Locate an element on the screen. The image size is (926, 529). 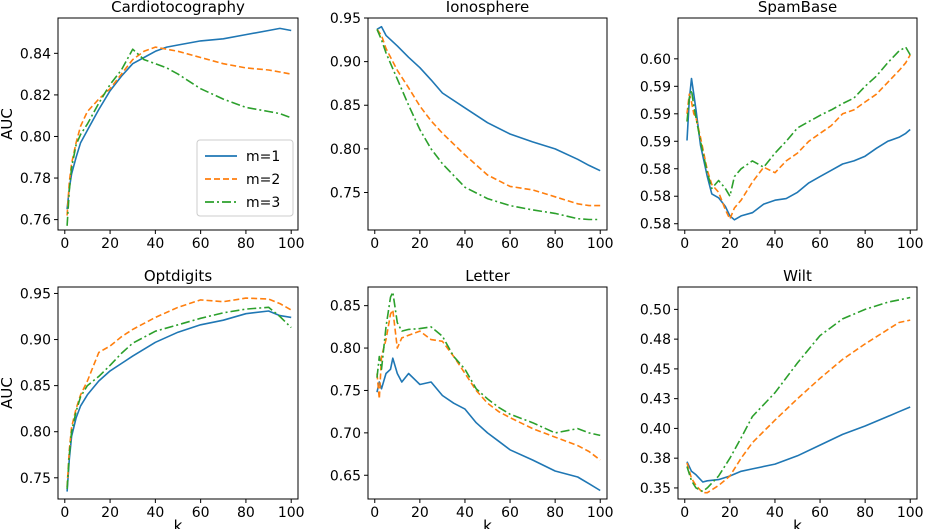
y-tick-label: 0.84 is located at coordinates (35, 54).